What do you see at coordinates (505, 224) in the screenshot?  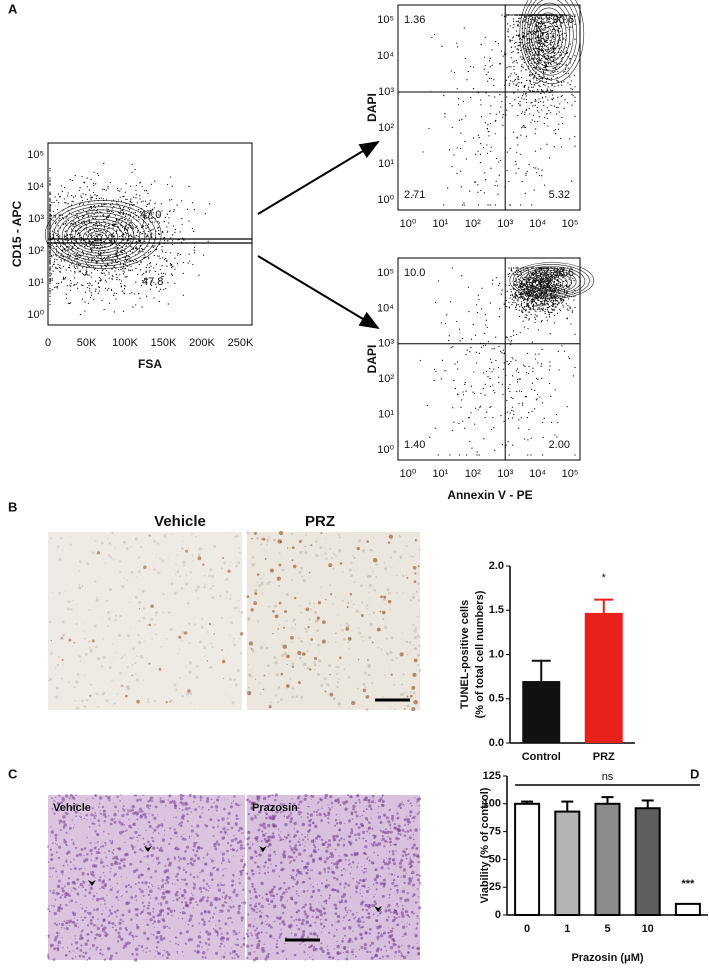 I see `x-tick-label: 10³` at bounding box center [505, 224].